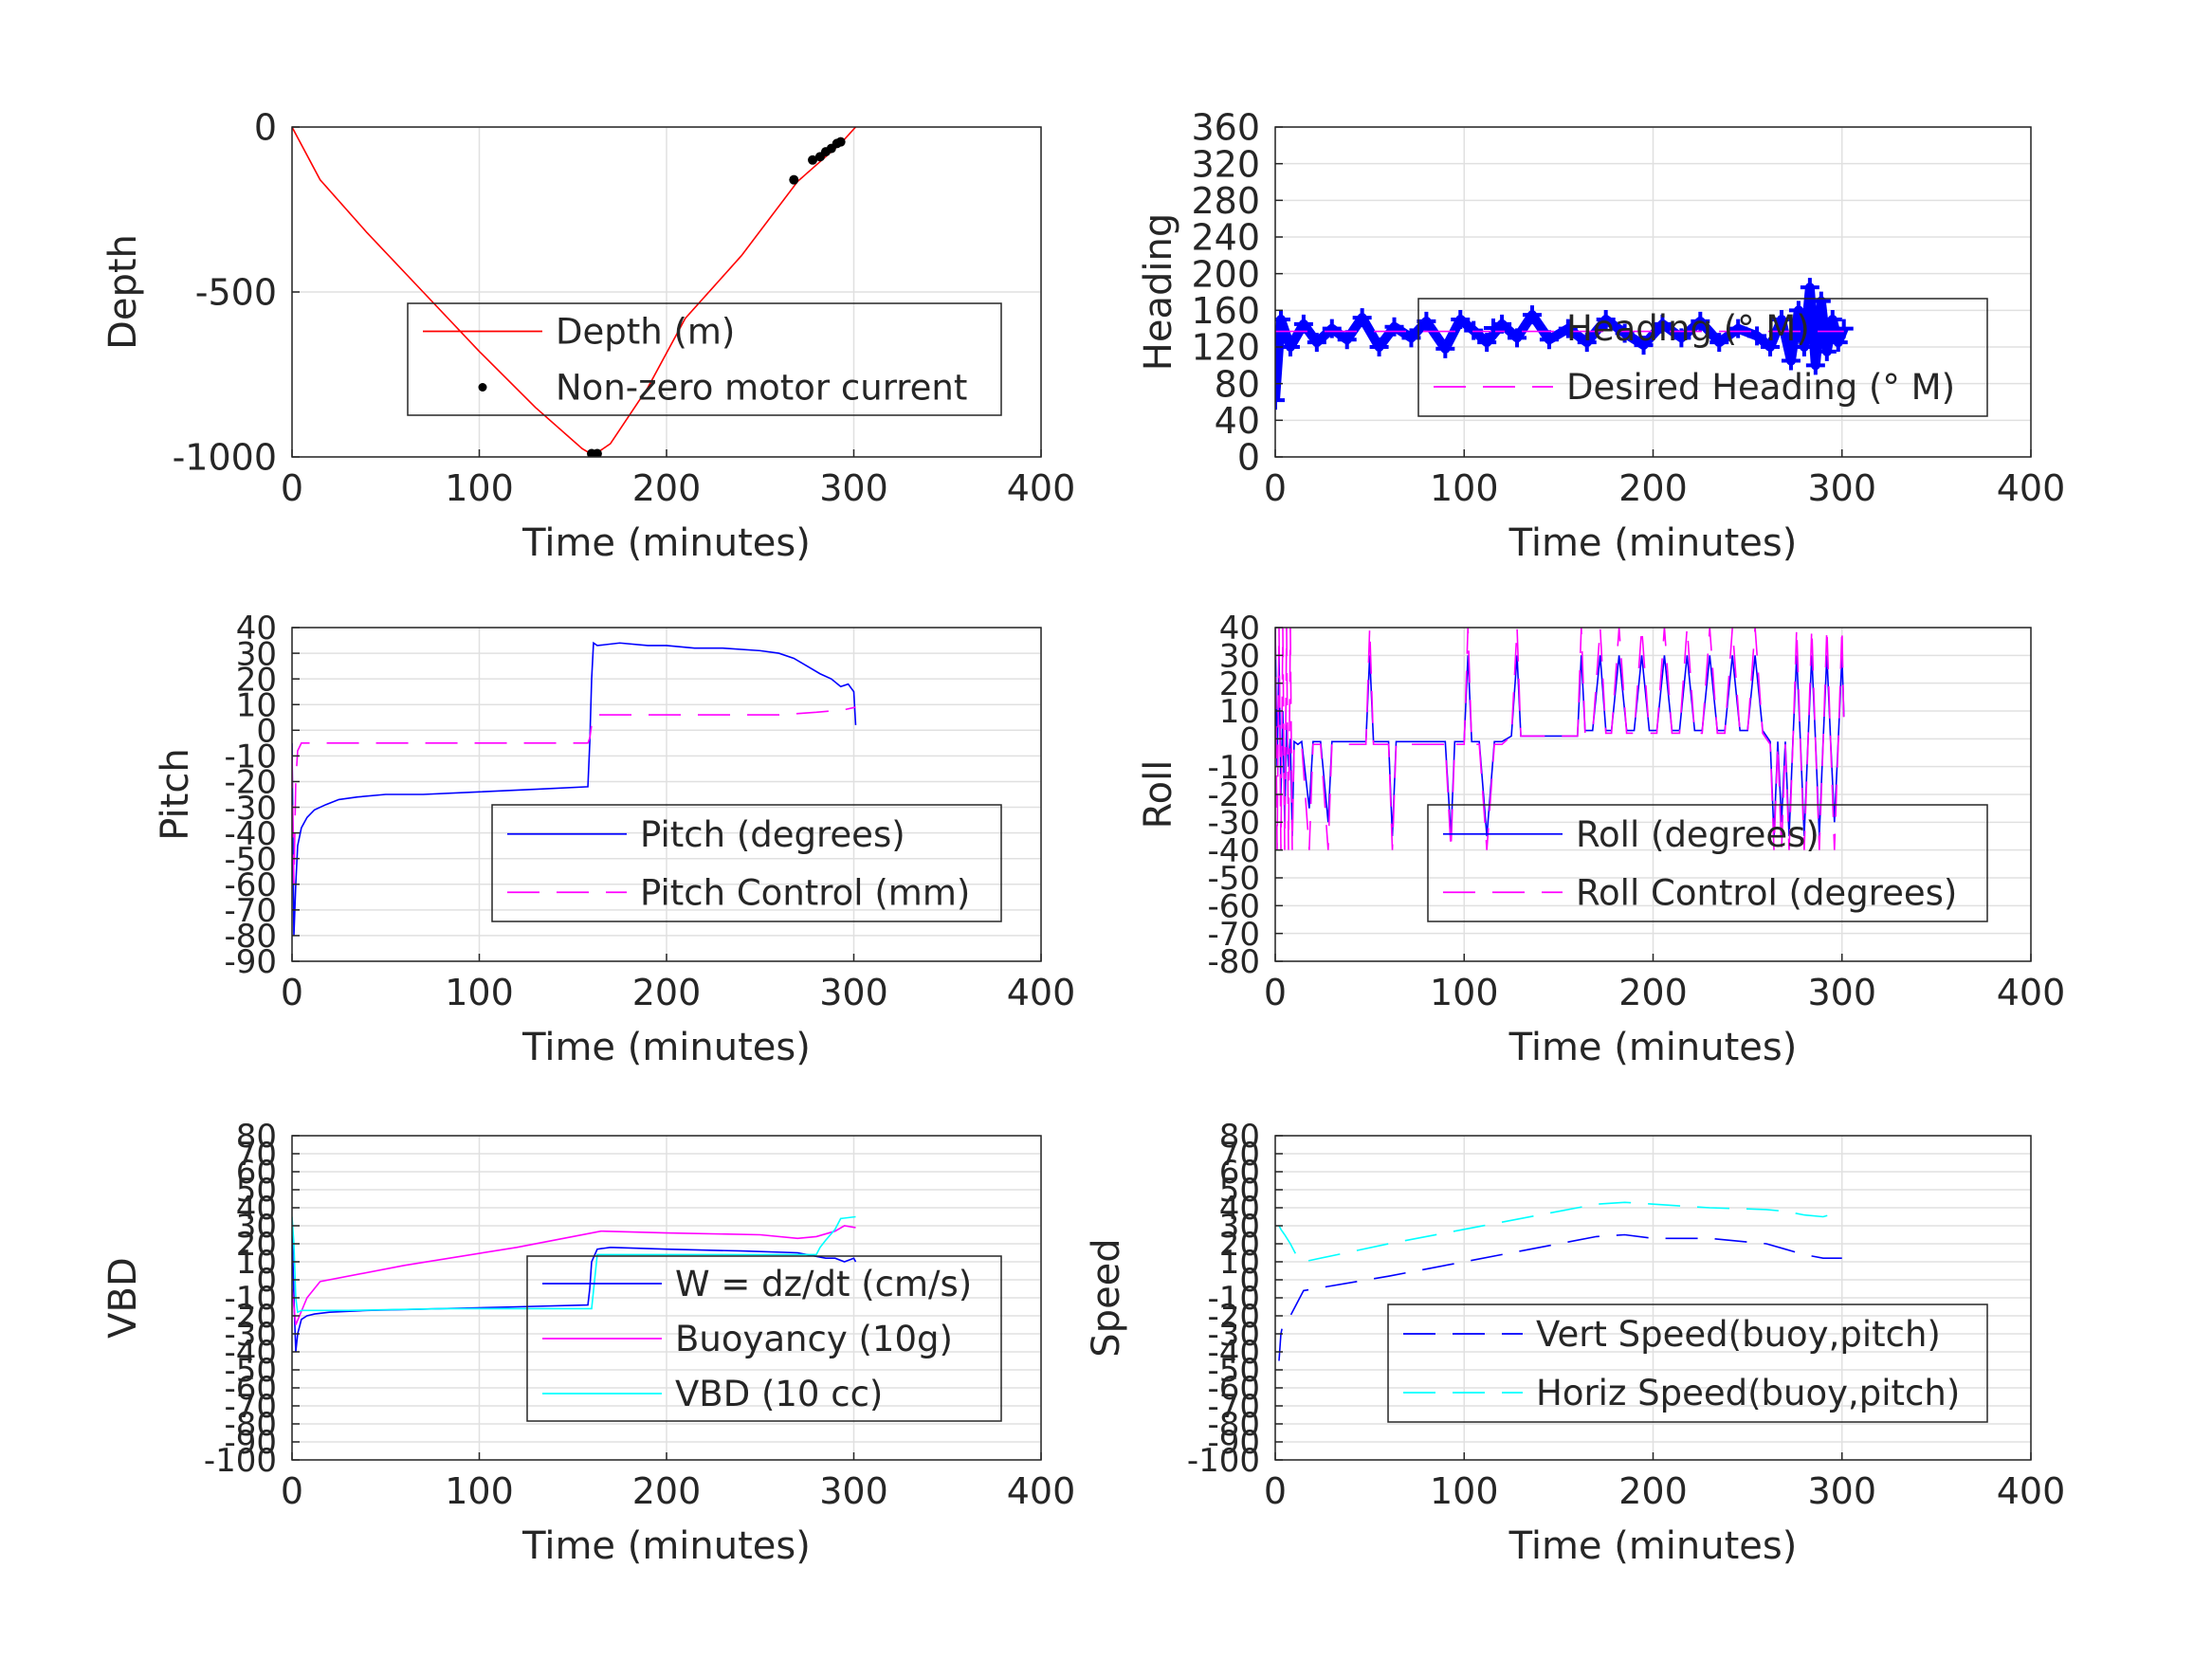 Image resolution: width=2212 pixels, height=1659 pixels. What do you see at coordinates (250, 962) in the screenshot?
I see `subplot-2-ytick-label: -90` at bounding box center [250, 962].